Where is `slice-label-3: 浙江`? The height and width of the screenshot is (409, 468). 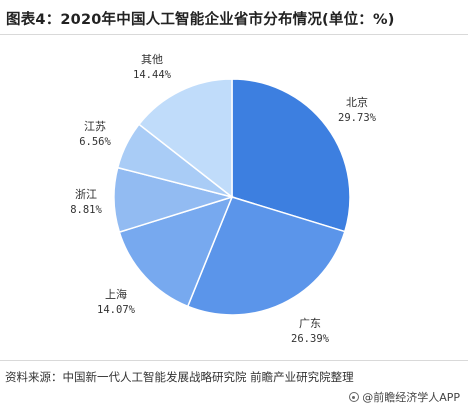 slice-label-3: 浙江 is located at coordinates (86, 194).